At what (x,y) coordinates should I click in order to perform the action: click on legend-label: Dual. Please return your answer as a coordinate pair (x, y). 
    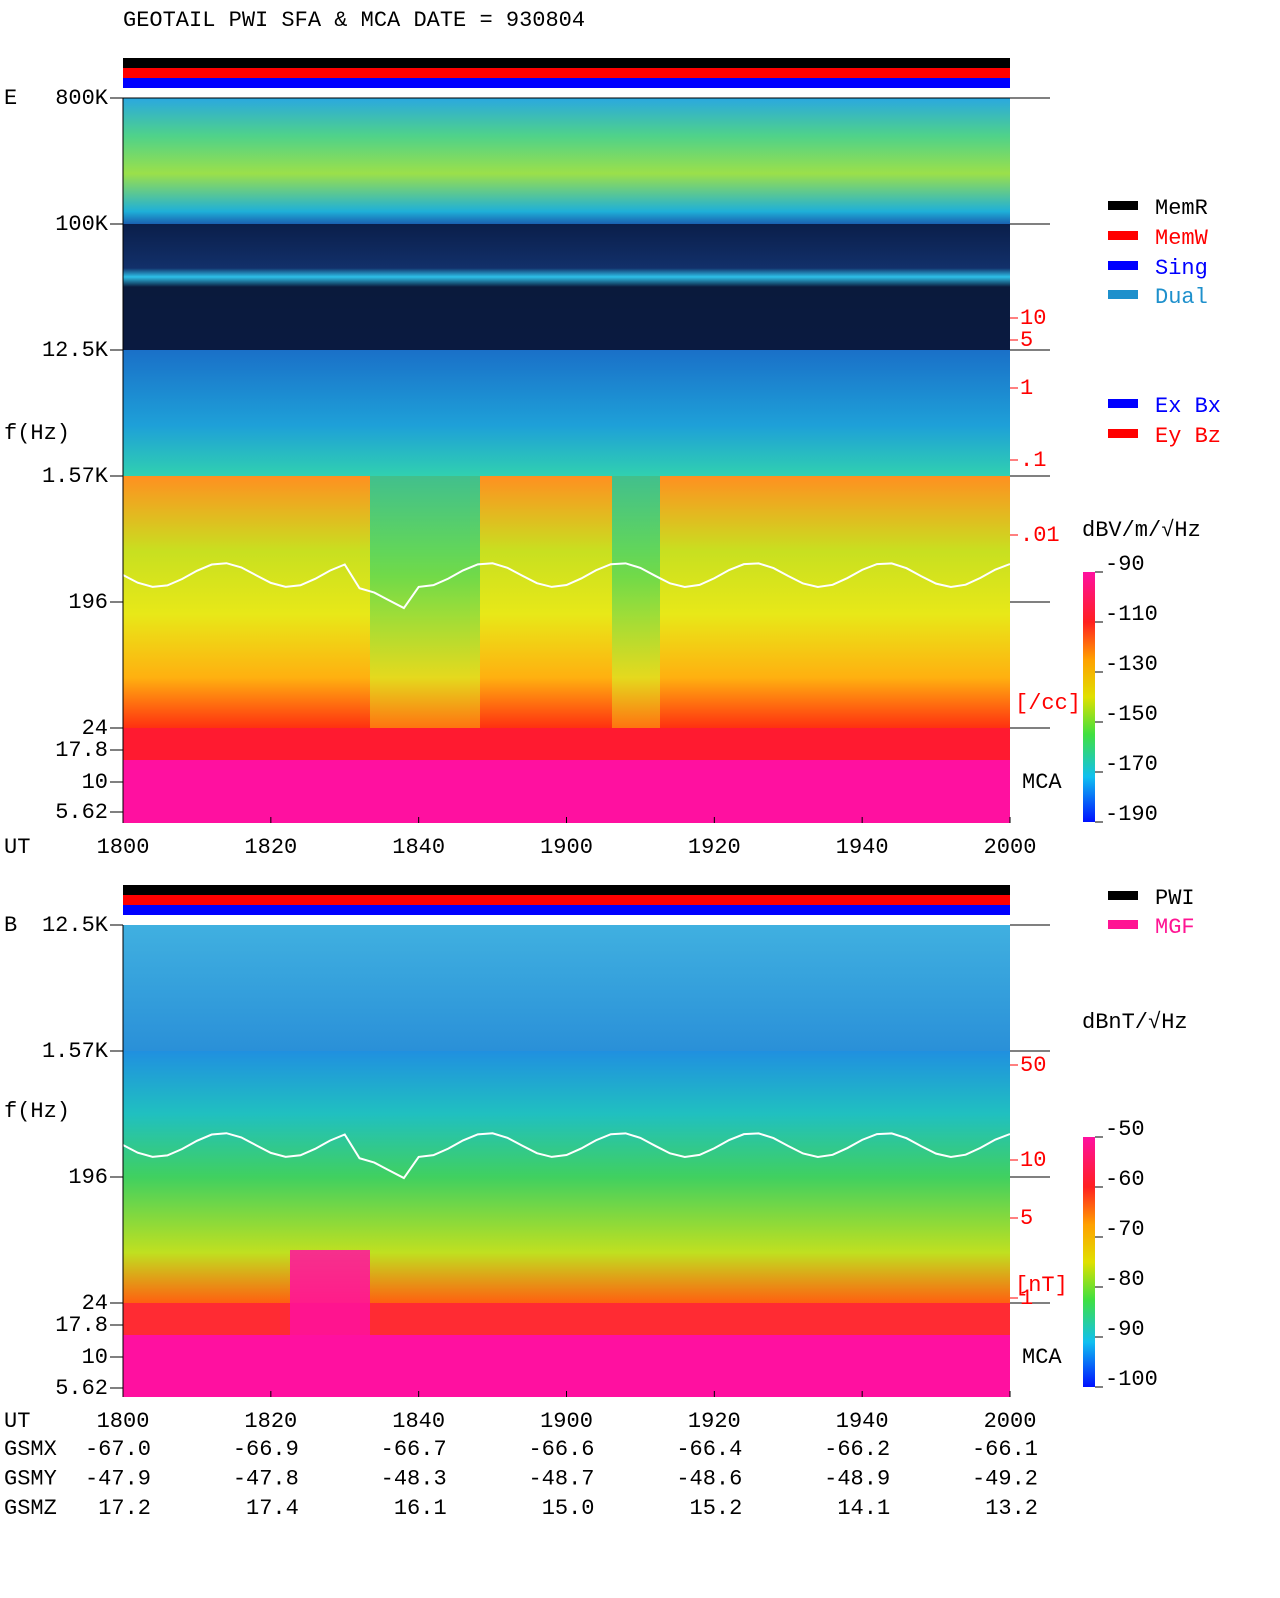
    Looking at the image, I should click on (1181, 297).